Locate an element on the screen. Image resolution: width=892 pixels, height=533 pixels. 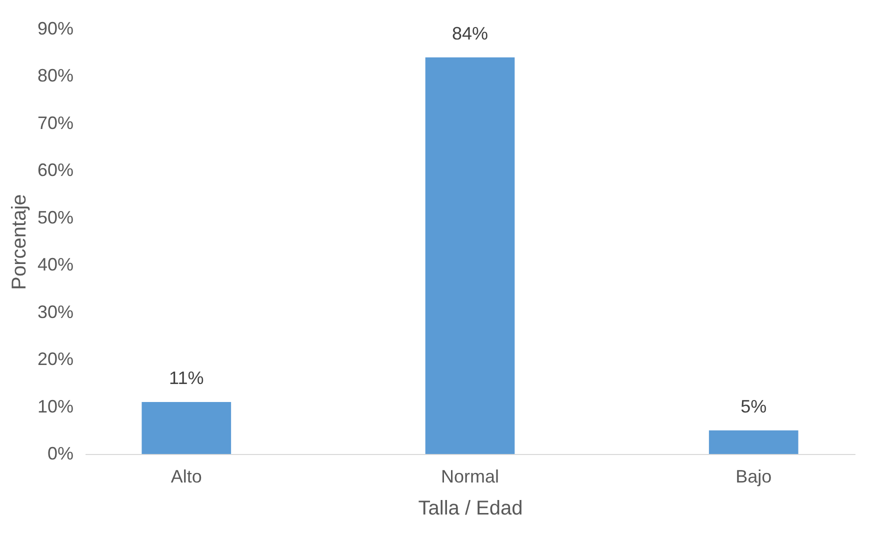
x-axis-title: Talla / Edad is located at coordinates (470, 509).